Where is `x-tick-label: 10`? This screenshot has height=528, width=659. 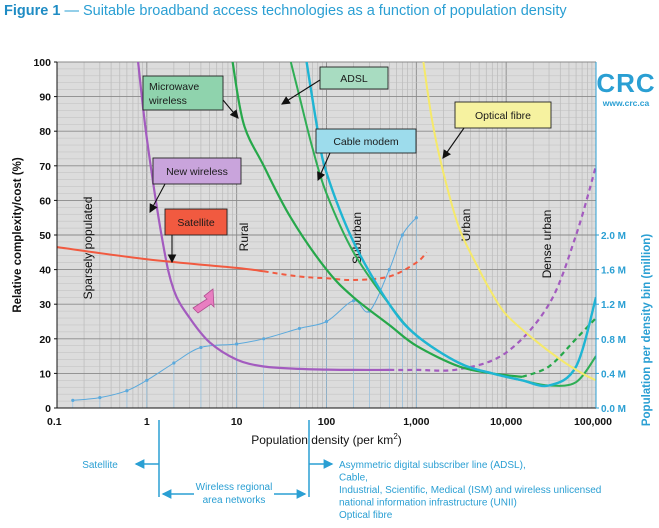 x-tick-label: 10 is located at coordinates (237, 422).